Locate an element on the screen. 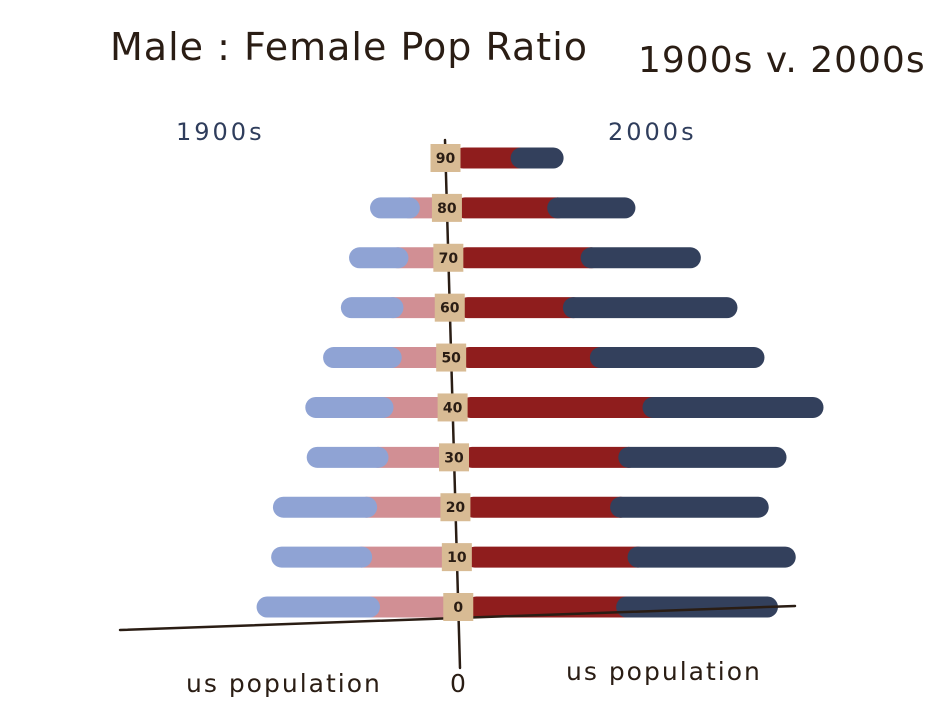  age-tick-90: 90 is located at coordinates (445, 158).